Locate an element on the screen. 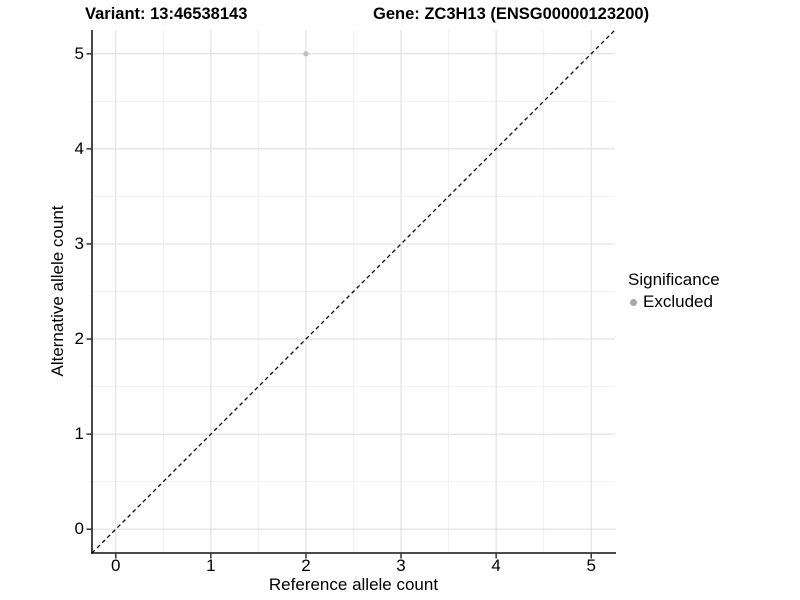 Image resolution: width=800 pixels, height=600 pixels. y-tick-label: 2 is located at coordinates (79, 339).